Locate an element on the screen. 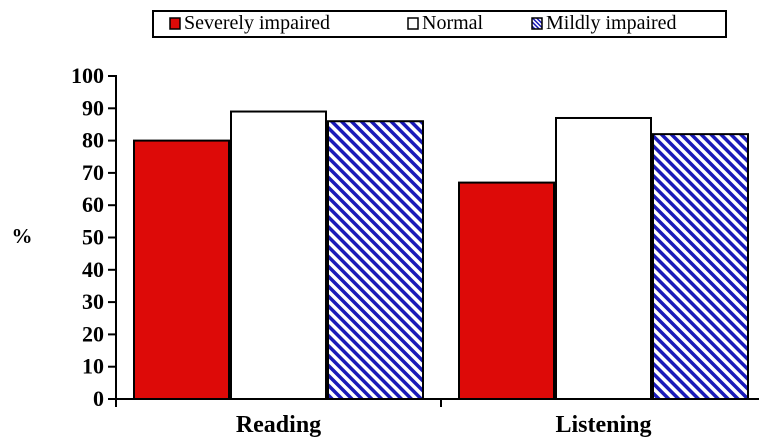 The height and width of the screenshot is (444, 759). y-axis: 0 10 20 30 40 50 60 70 80 90 100 is located at coordinates (93, 237).